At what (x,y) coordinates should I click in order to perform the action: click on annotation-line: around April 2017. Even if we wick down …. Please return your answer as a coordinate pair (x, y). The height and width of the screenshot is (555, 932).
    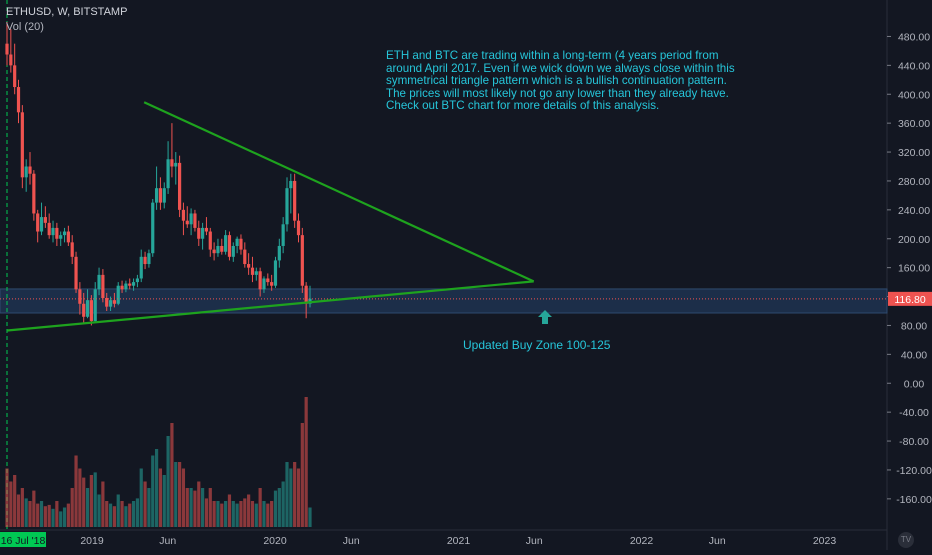
    Looking at the image, I should click on (560, 68).